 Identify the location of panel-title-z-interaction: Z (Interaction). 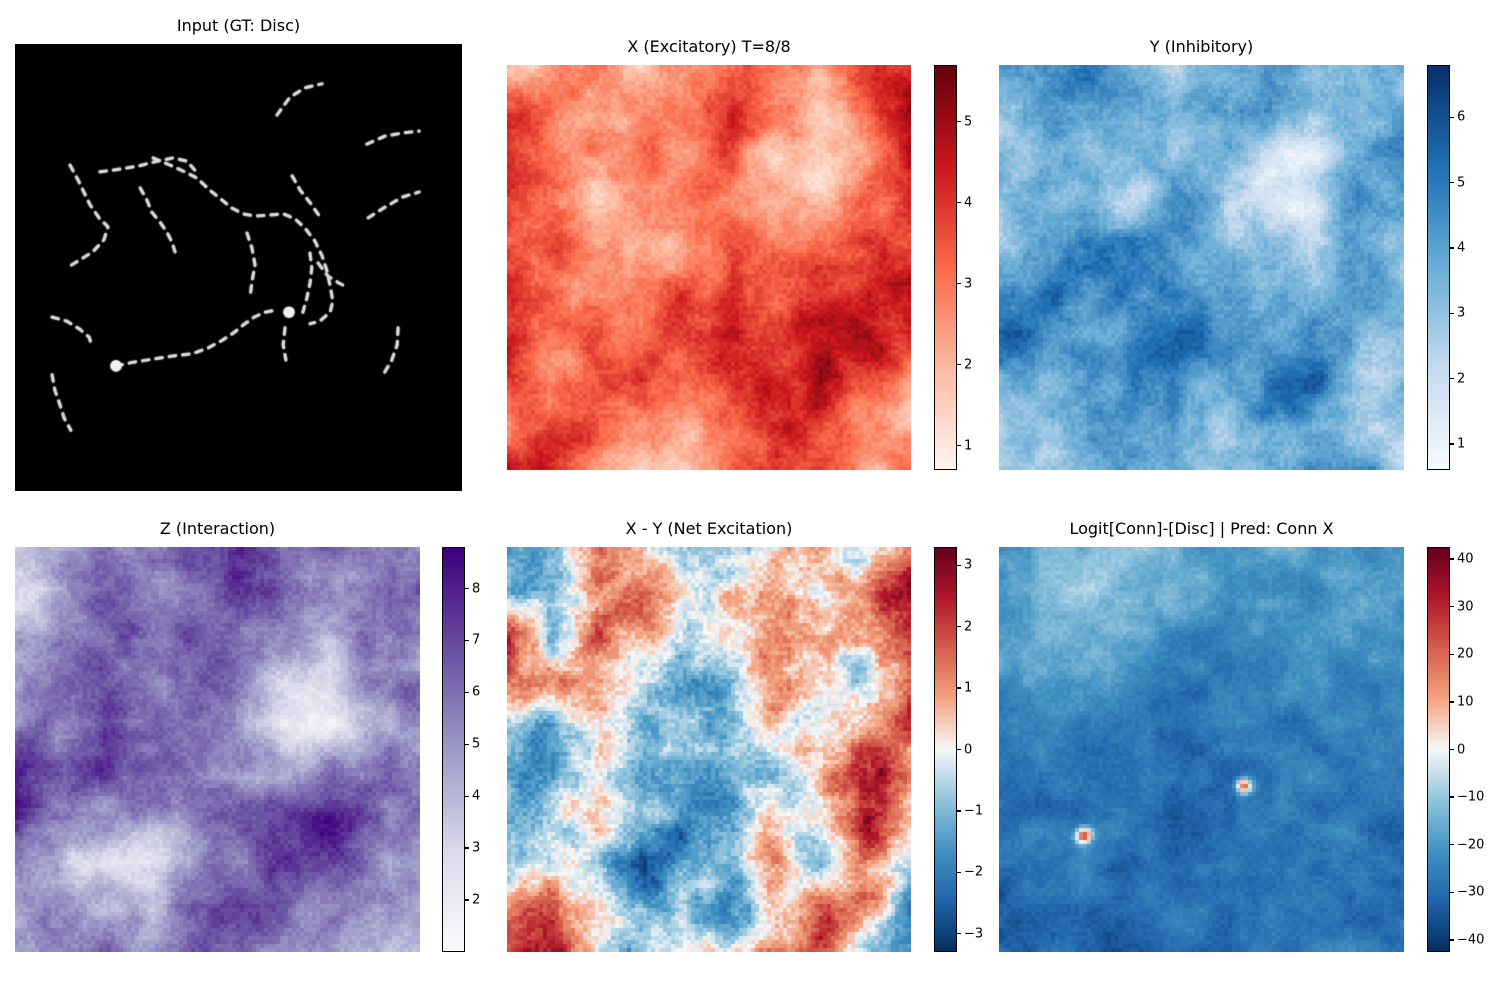
(217, 528).